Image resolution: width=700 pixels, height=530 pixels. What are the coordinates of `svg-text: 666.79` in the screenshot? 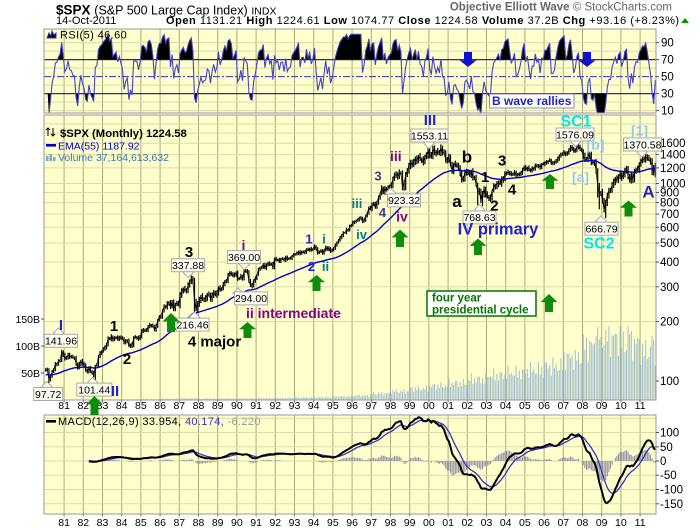 It's located at (601, 230).